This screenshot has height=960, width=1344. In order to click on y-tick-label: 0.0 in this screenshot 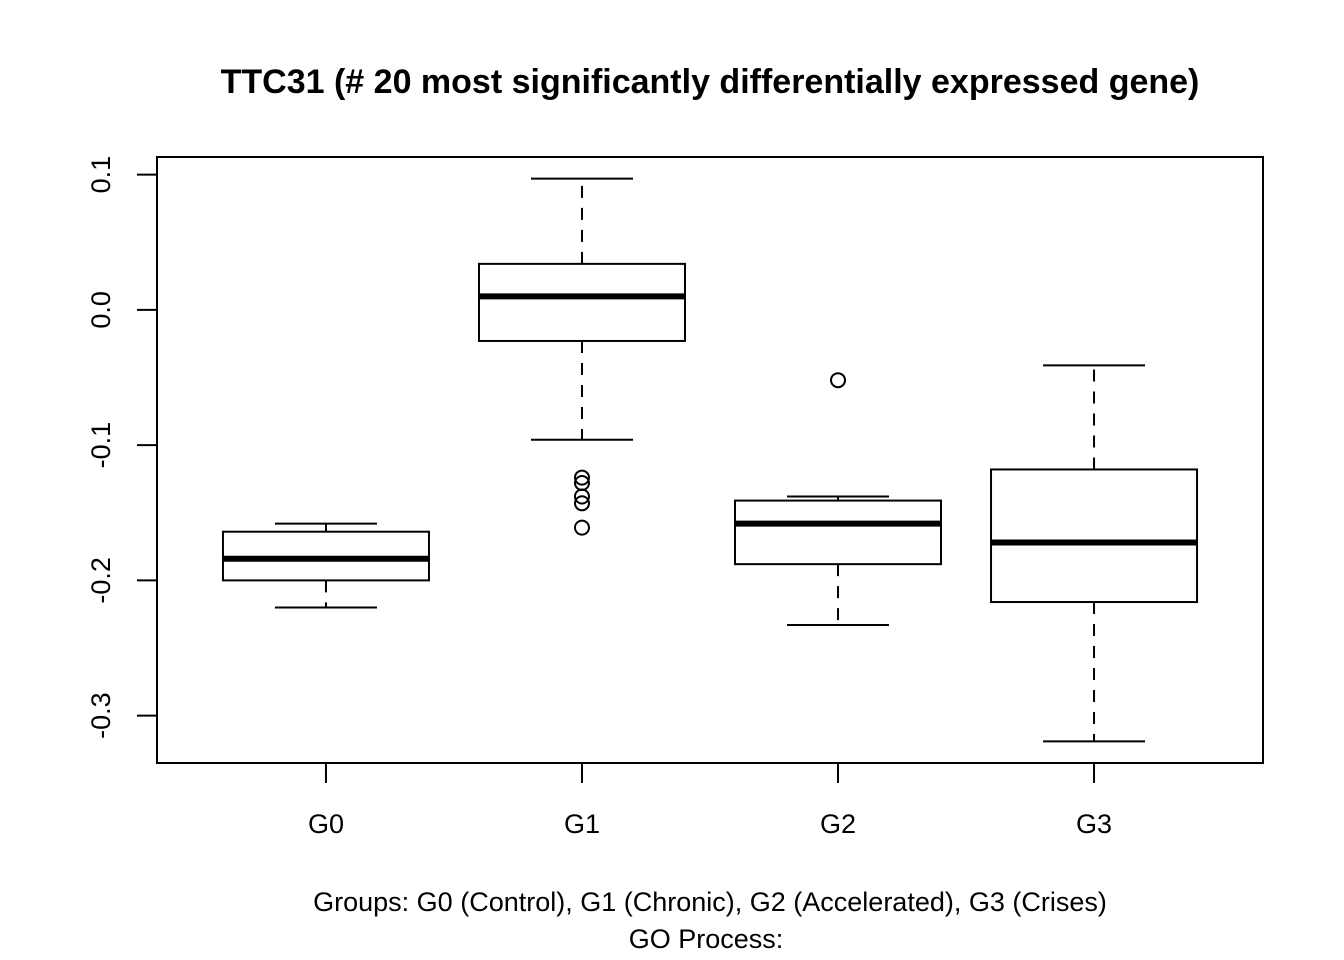, I will do `click(101, 310)`.